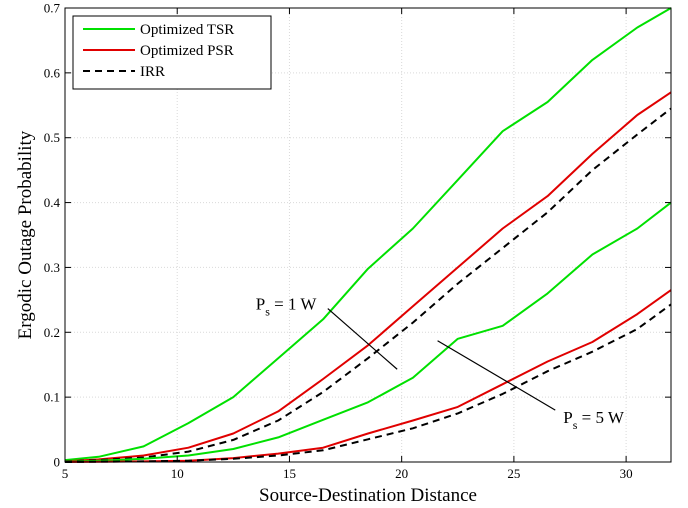 The width and height of the screenshot is (688, 508). Describe the element at coordinates (287, 307) in the screenshot. I see `annotation-label: Ps = 1 W` at that location.